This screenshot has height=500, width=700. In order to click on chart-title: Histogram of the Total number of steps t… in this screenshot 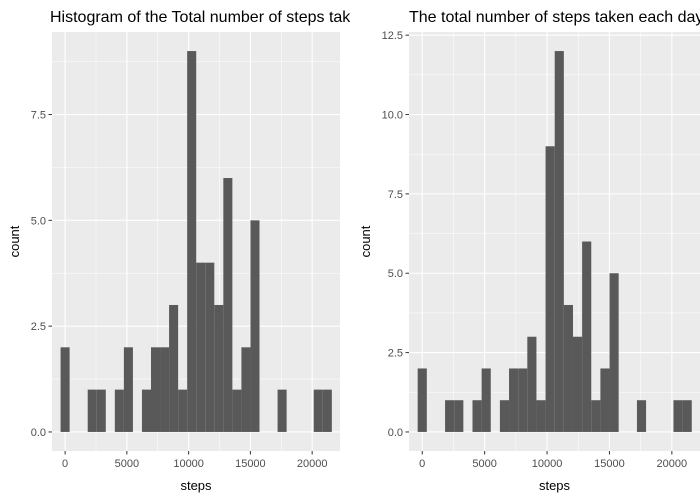, I will do `click(243, 17)`.